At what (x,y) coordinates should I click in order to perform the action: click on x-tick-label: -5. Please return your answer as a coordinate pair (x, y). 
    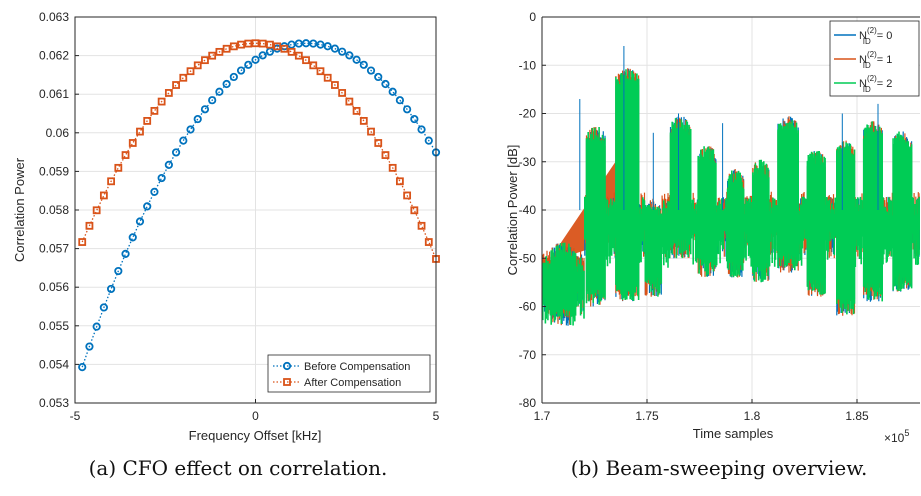
    Looking at the image, I should click on (75, 416).